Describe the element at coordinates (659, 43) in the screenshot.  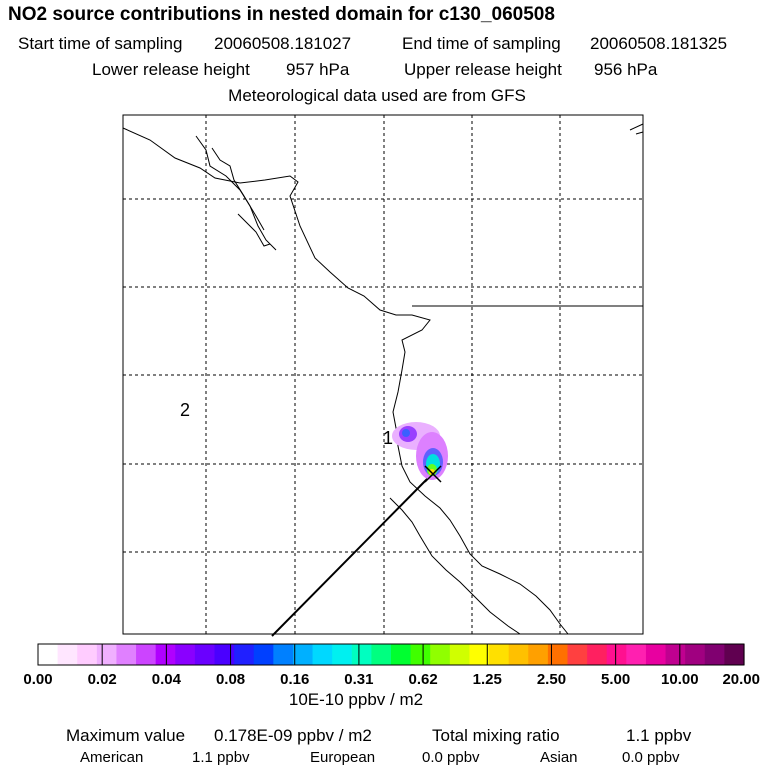
I see `end-time-value: 20060508.181325` at that location.